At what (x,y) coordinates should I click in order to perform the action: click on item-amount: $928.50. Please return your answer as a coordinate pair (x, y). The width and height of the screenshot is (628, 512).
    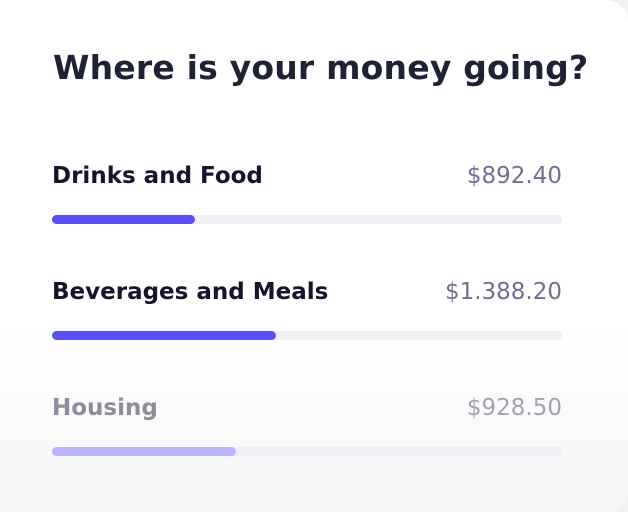
    Looking at the image, I should click on (514, 408).